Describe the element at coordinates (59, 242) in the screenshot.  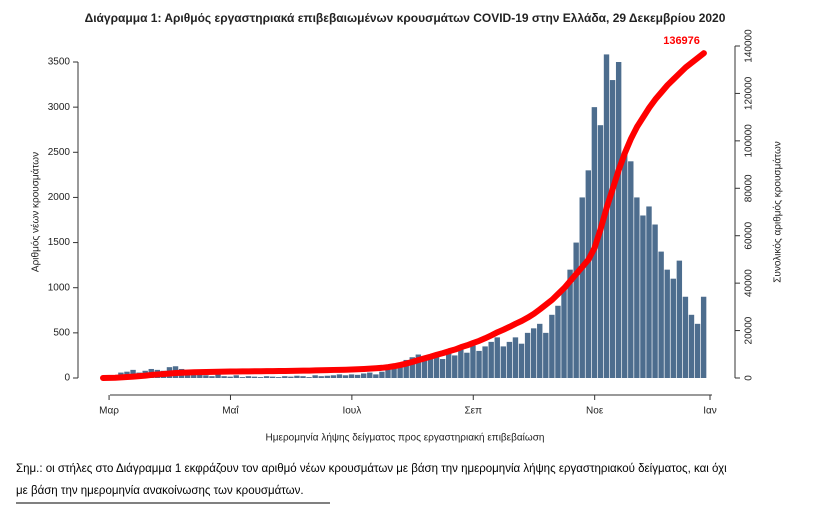
I see `y-tick-label: 1500` at that location.